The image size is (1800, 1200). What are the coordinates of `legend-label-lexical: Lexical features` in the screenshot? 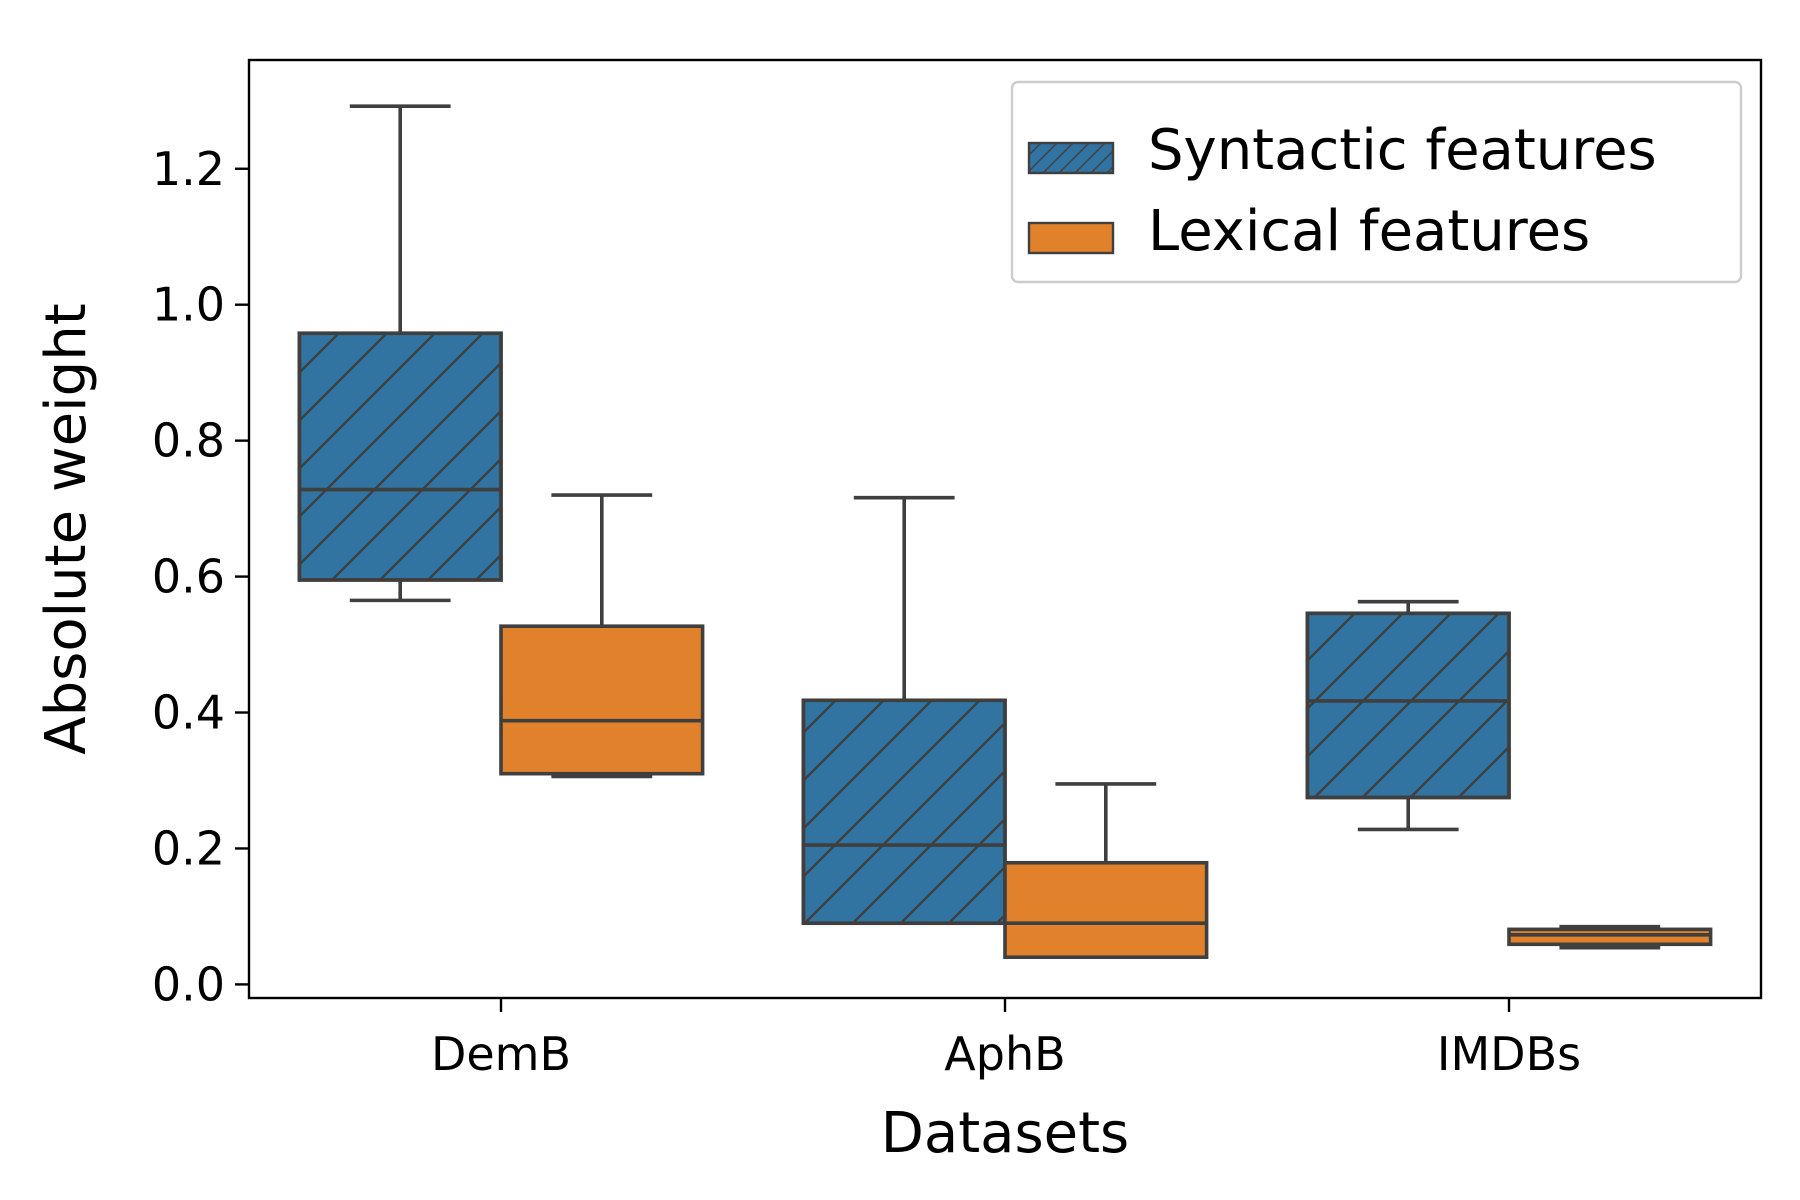 It's located at (1369, 231).